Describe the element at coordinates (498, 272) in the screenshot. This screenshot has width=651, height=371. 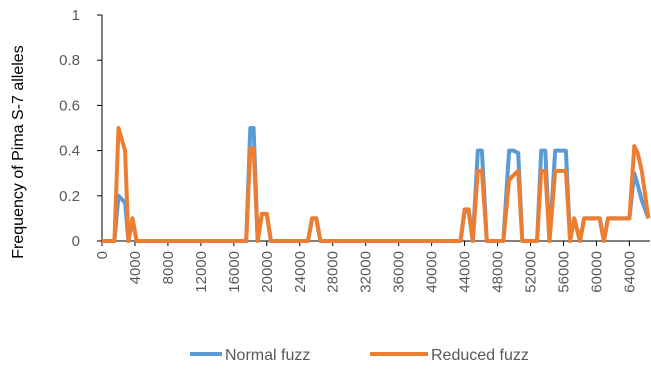
I see `x-tick-label: 48000` at that location.